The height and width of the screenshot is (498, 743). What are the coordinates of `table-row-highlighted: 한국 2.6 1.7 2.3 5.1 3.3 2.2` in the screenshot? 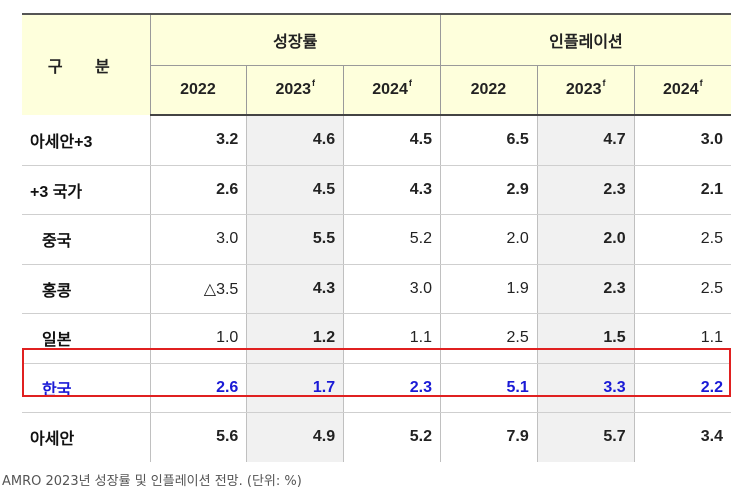 It's located at (376, 388).